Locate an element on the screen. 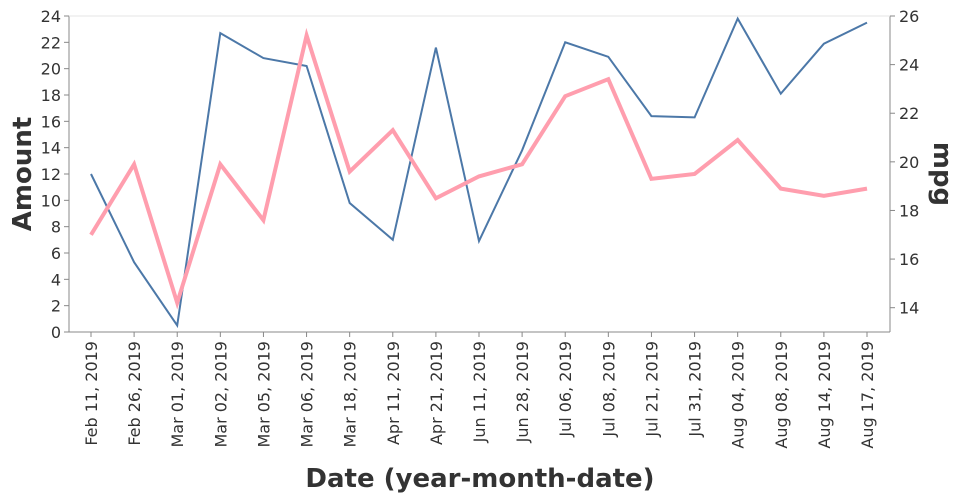 This screenshot has height=500, width=960. right-tick-label: 16 is located at coordinates (909, 259).